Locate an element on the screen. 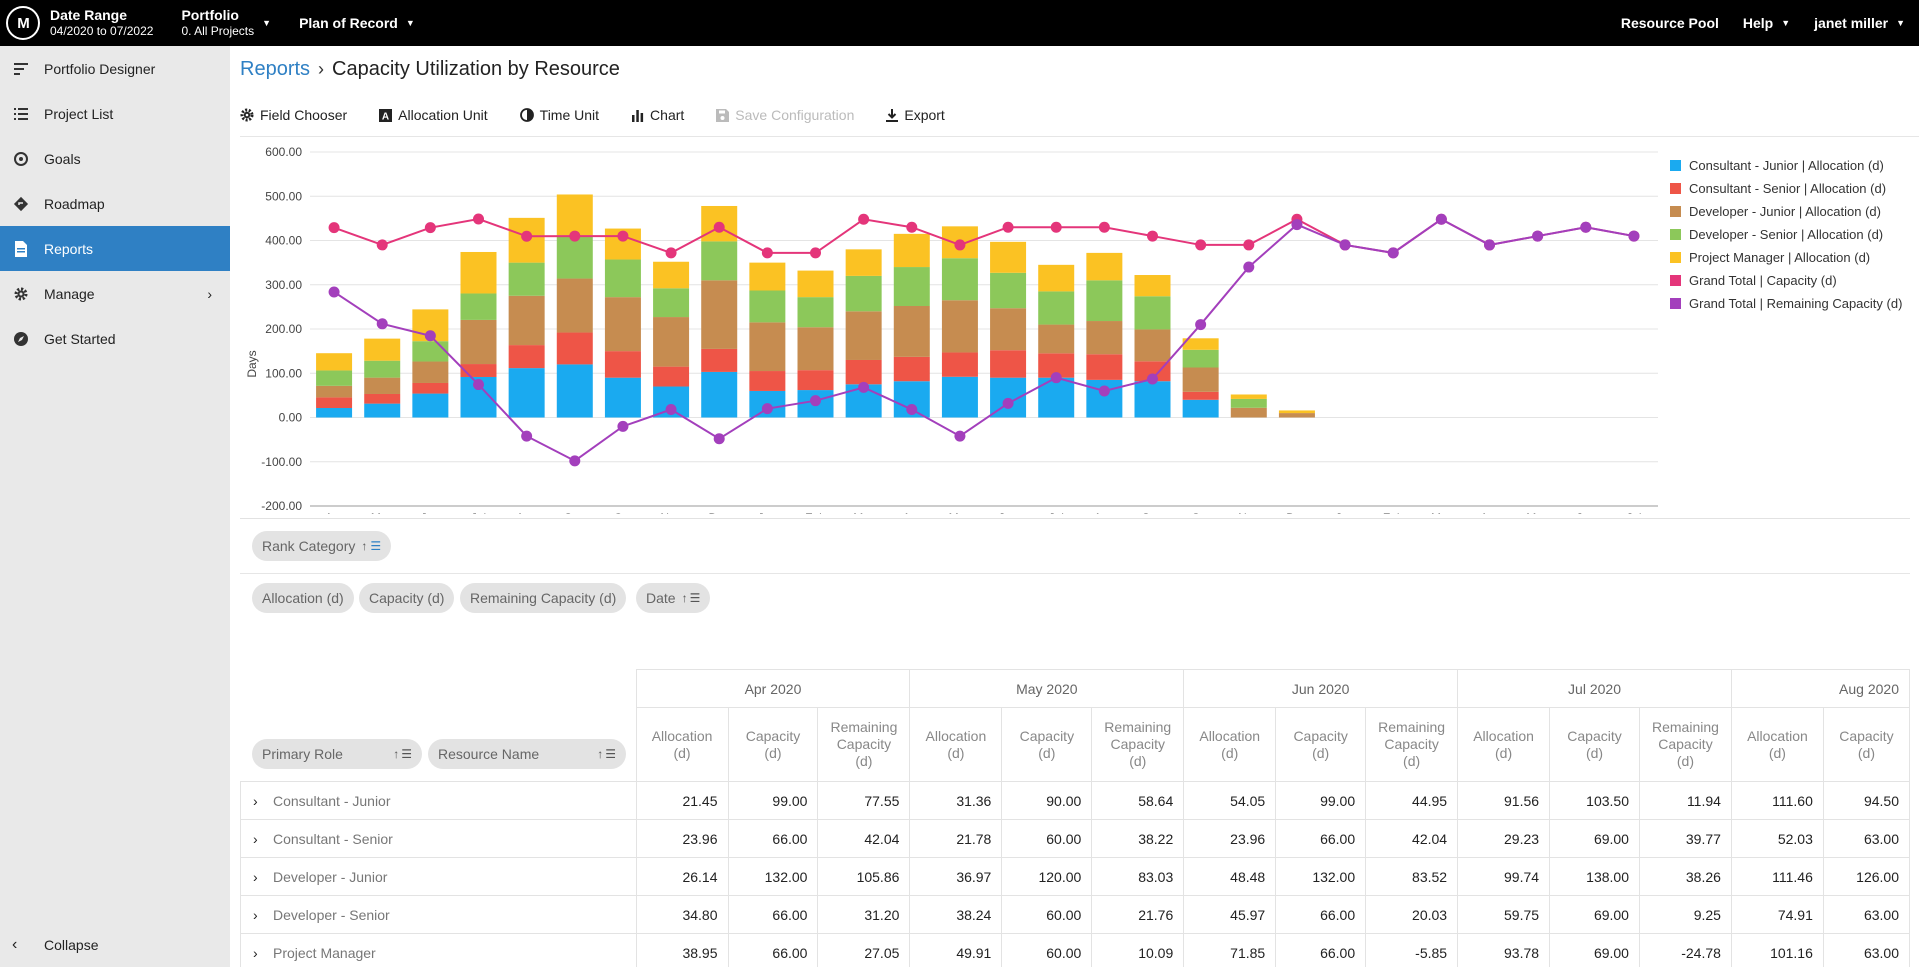 The image size is (1919, 967). legend-item: Consultant - Junior | Allocation (d) is located at coordinates (1786, 165).